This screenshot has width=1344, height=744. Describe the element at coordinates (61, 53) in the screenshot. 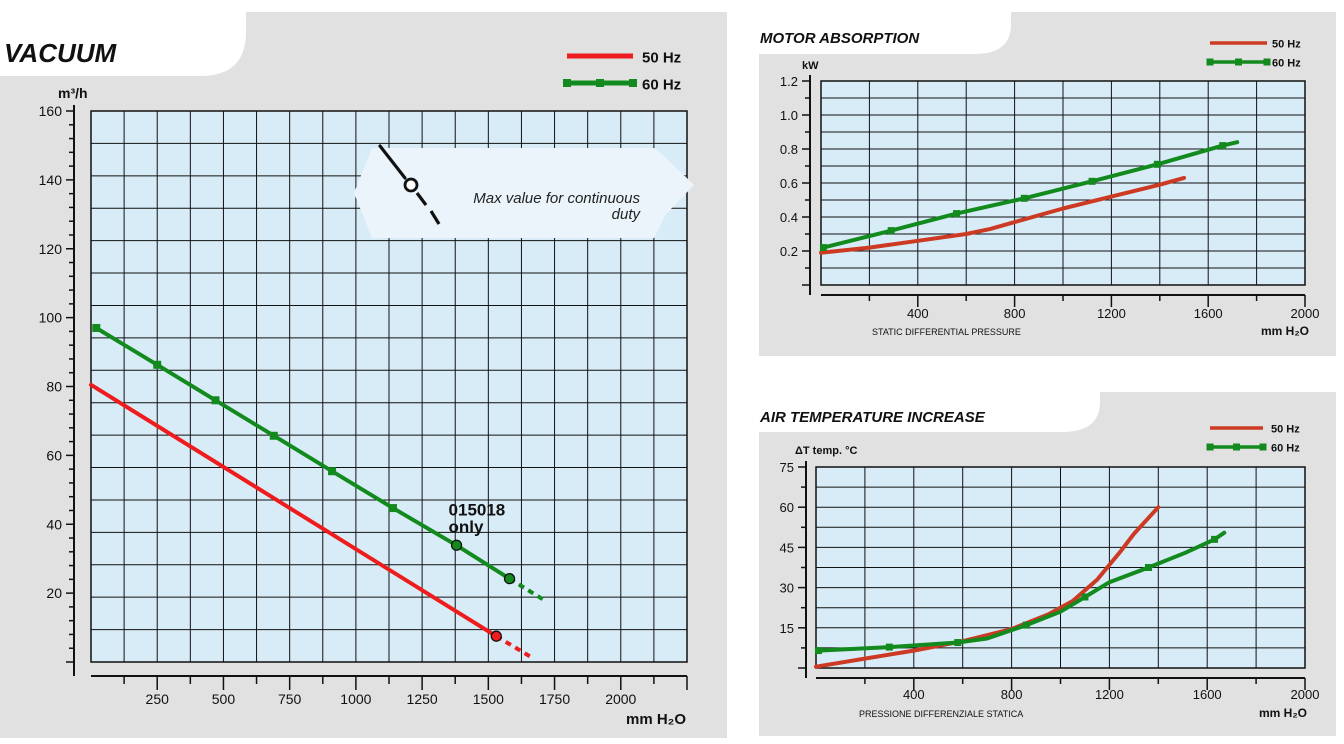

I see `chart-title: VACUUM` at that location.